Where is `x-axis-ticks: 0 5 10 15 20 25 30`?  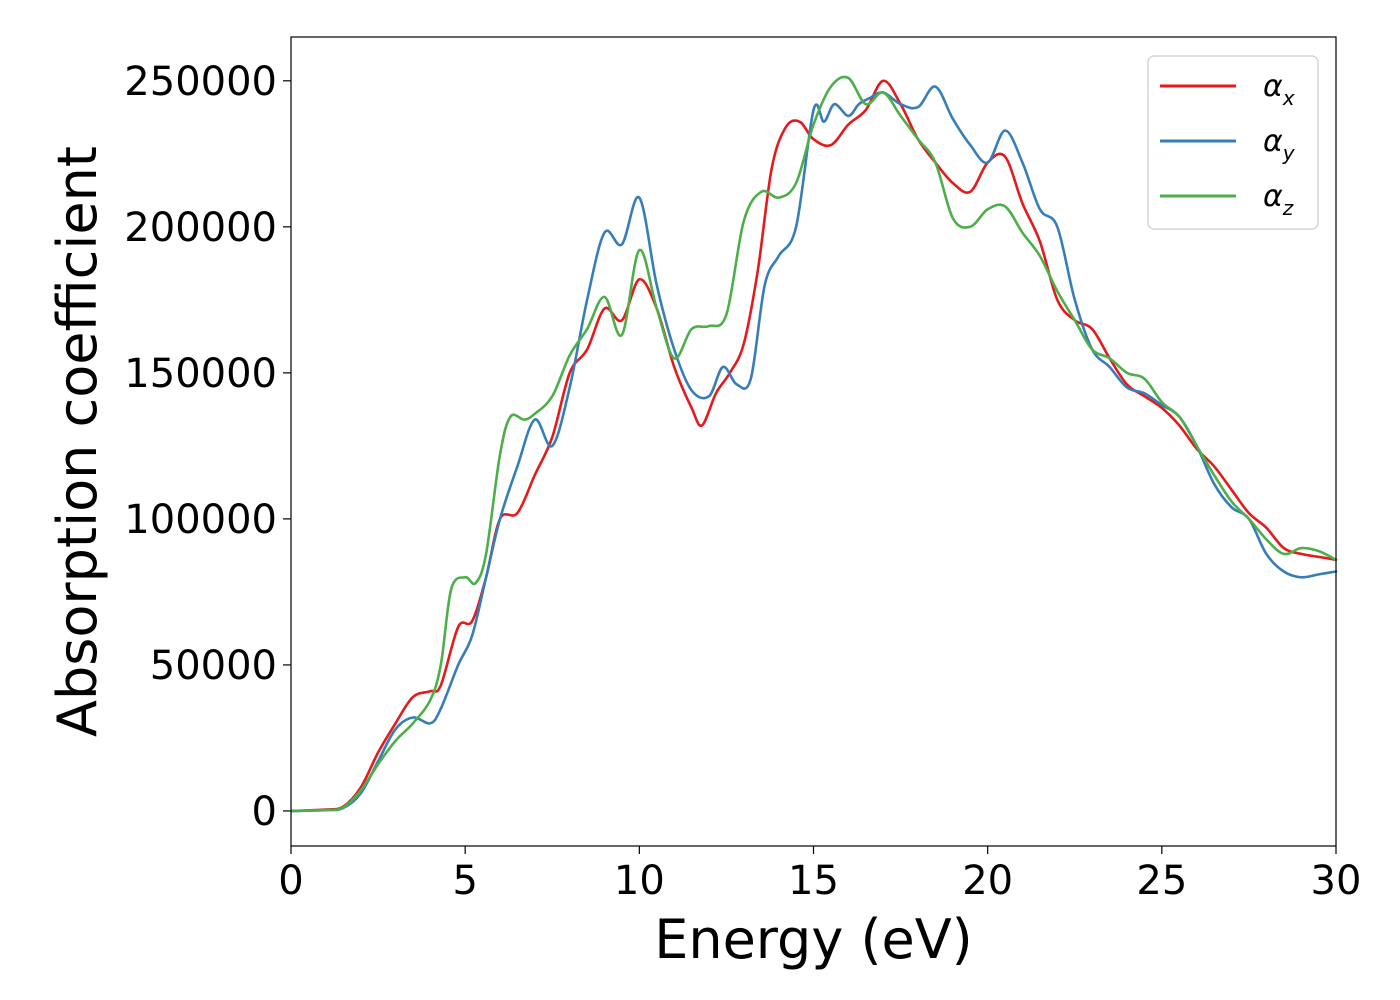 x-axis-ticks: 0 5 10 15 20 25 30 is located at coordinates (819, 875).